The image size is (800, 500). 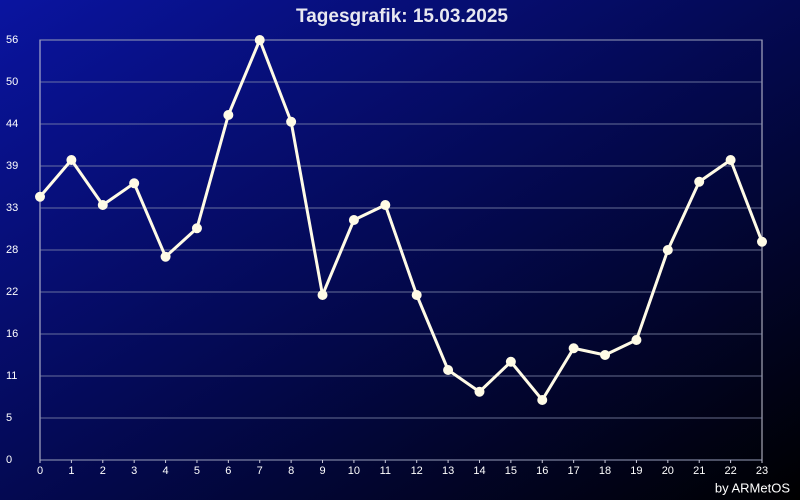 I want to click on y-tick-label: 0, so click(x=9, y=460).